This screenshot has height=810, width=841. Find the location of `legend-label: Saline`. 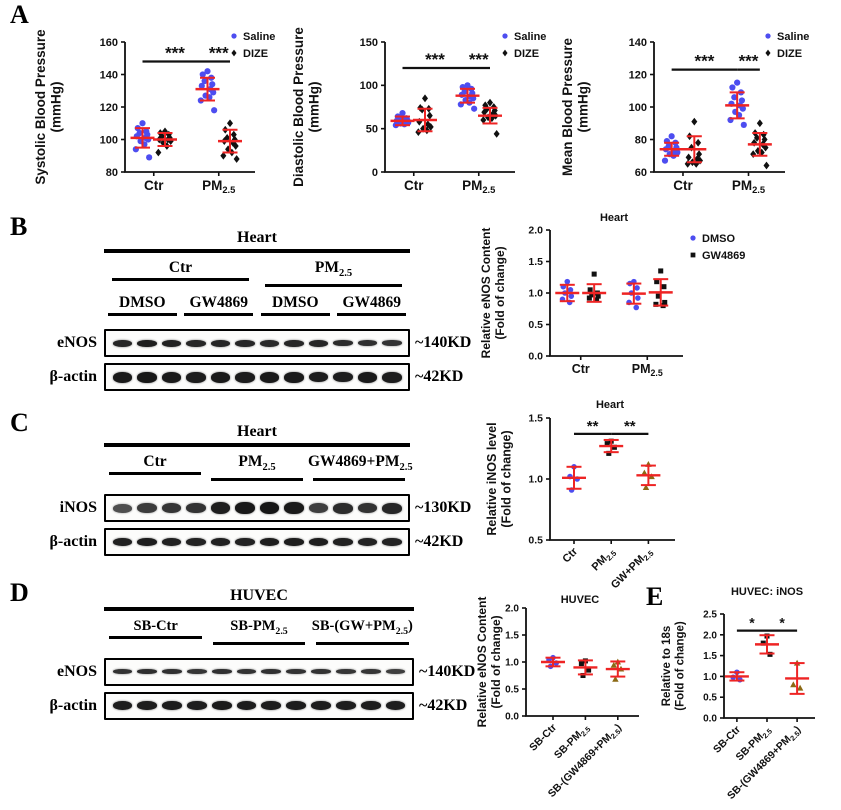

legend-label: Saline is located at coordinates (259, 37).